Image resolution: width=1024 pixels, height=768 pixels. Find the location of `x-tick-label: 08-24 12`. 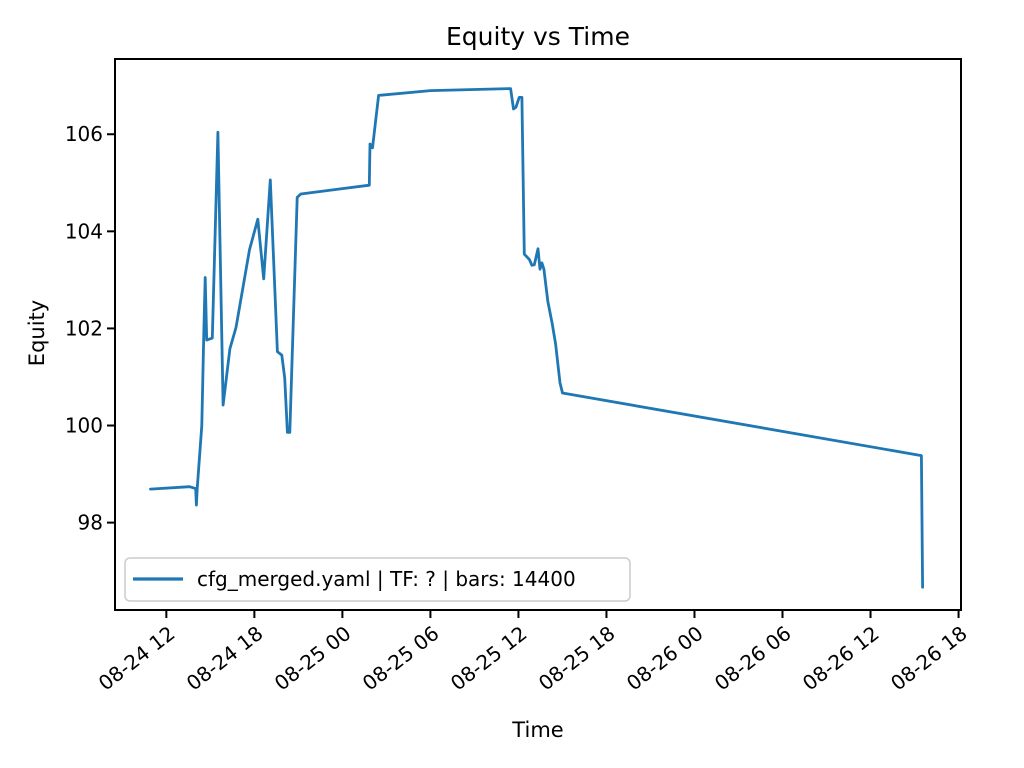

x-tick-label: 08-24 12 is located at coordinates (137, 658).